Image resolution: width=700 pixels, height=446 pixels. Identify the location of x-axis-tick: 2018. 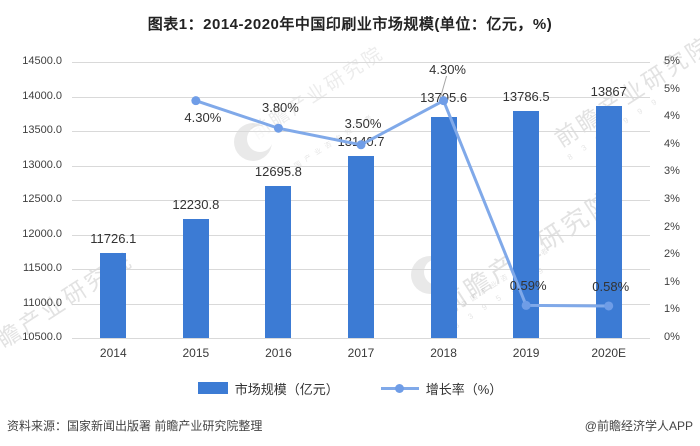
(443, 353).